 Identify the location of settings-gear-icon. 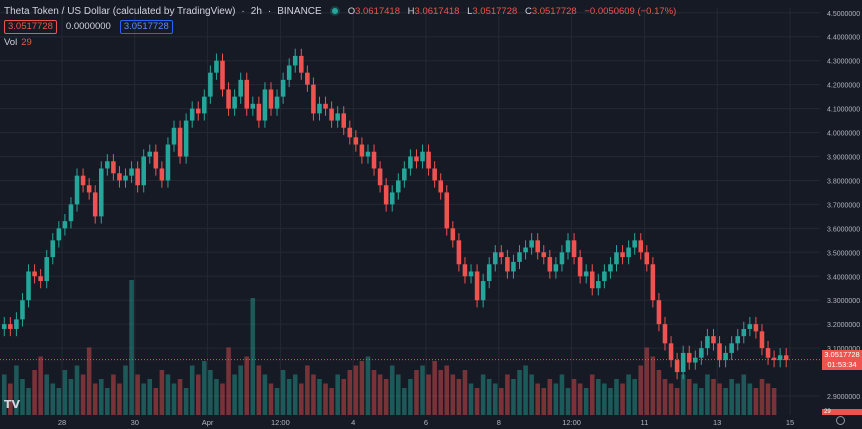
(840, 420).